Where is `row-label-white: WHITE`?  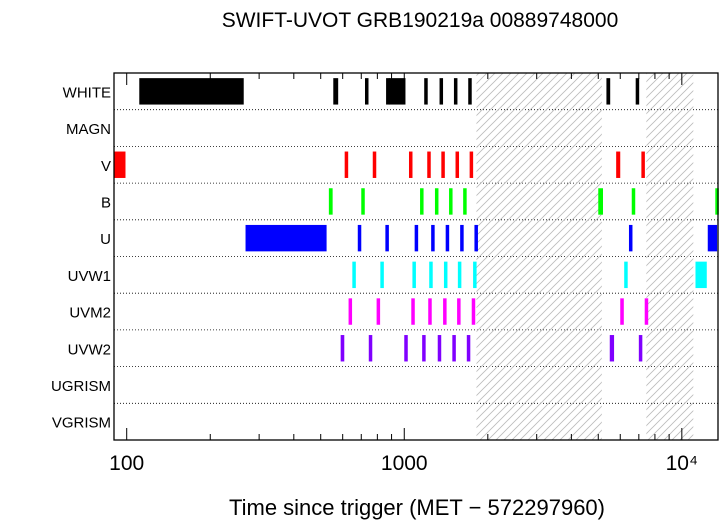 row-label-white: WHITE is located at coordinates (87, 92).